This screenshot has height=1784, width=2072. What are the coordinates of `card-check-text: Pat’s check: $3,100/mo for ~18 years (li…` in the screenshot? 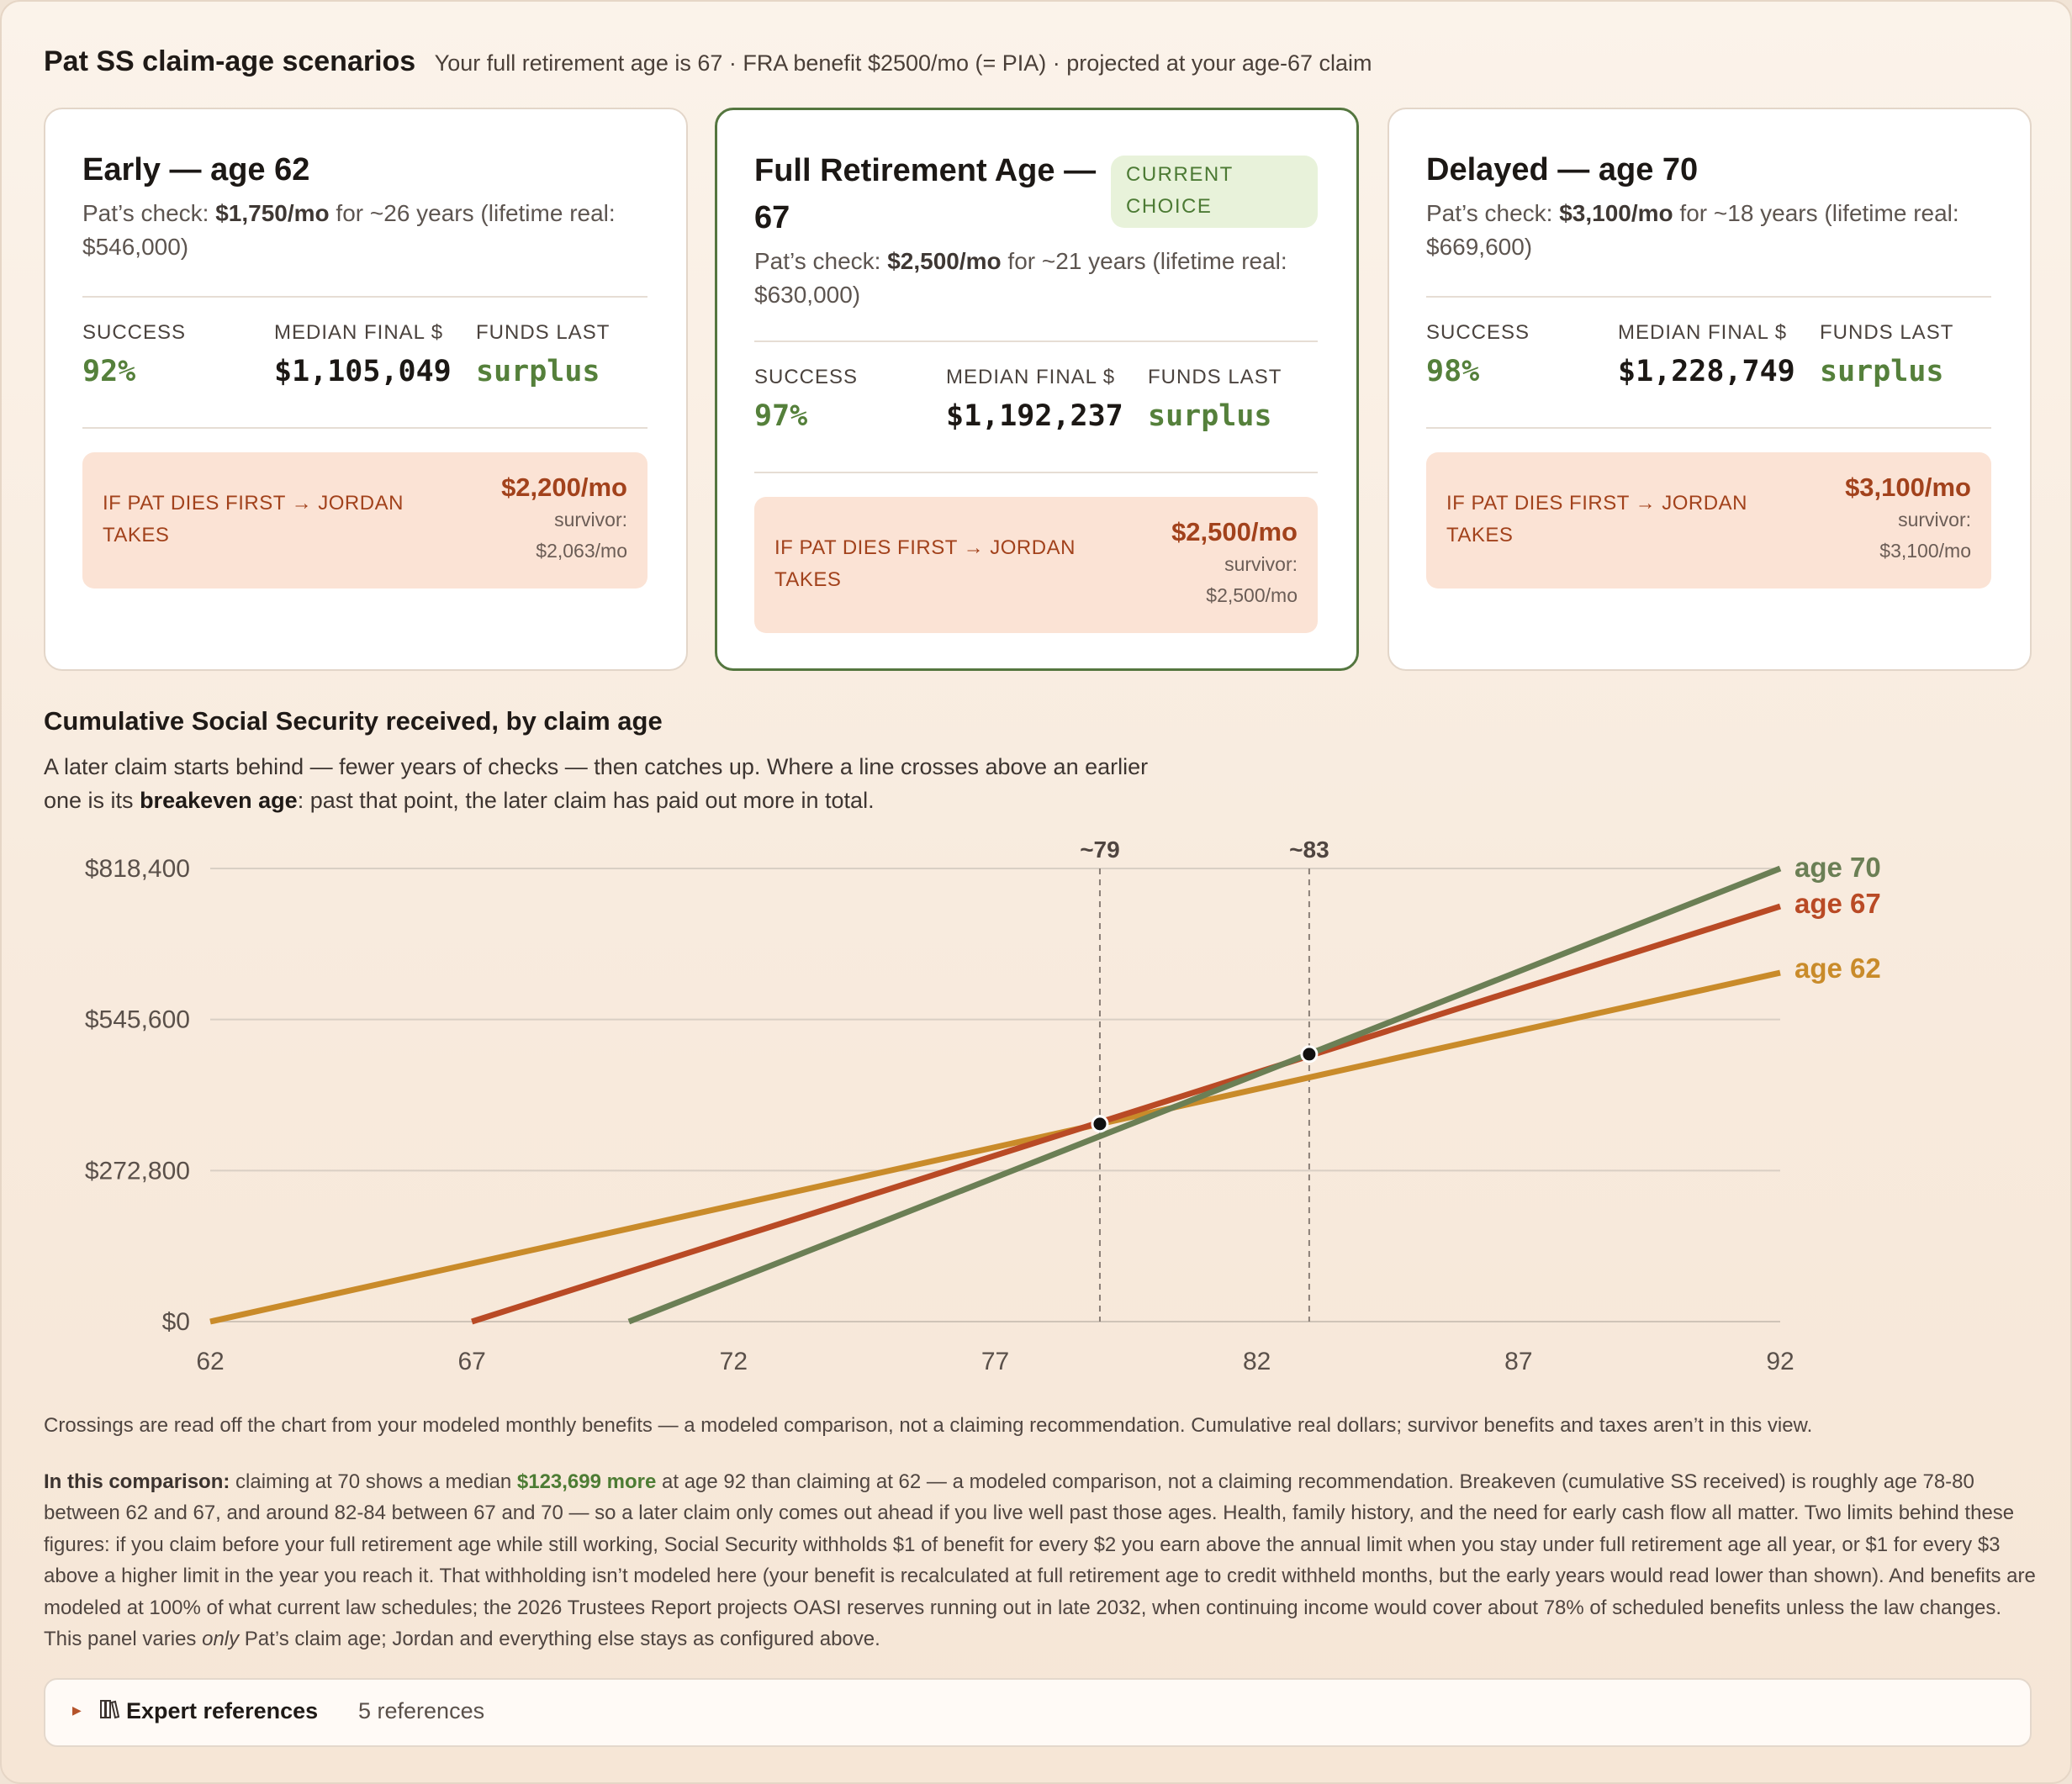 It's located at (1709, 230).